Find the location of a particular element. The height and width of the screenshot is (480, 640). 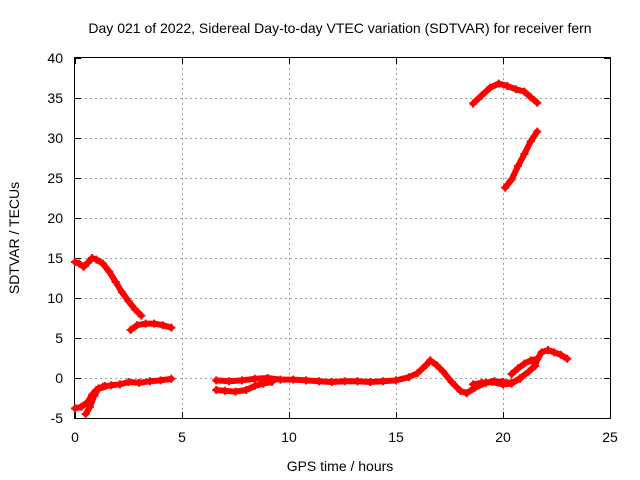

y-tick-label: 0 is located at coordinates (59, 378).